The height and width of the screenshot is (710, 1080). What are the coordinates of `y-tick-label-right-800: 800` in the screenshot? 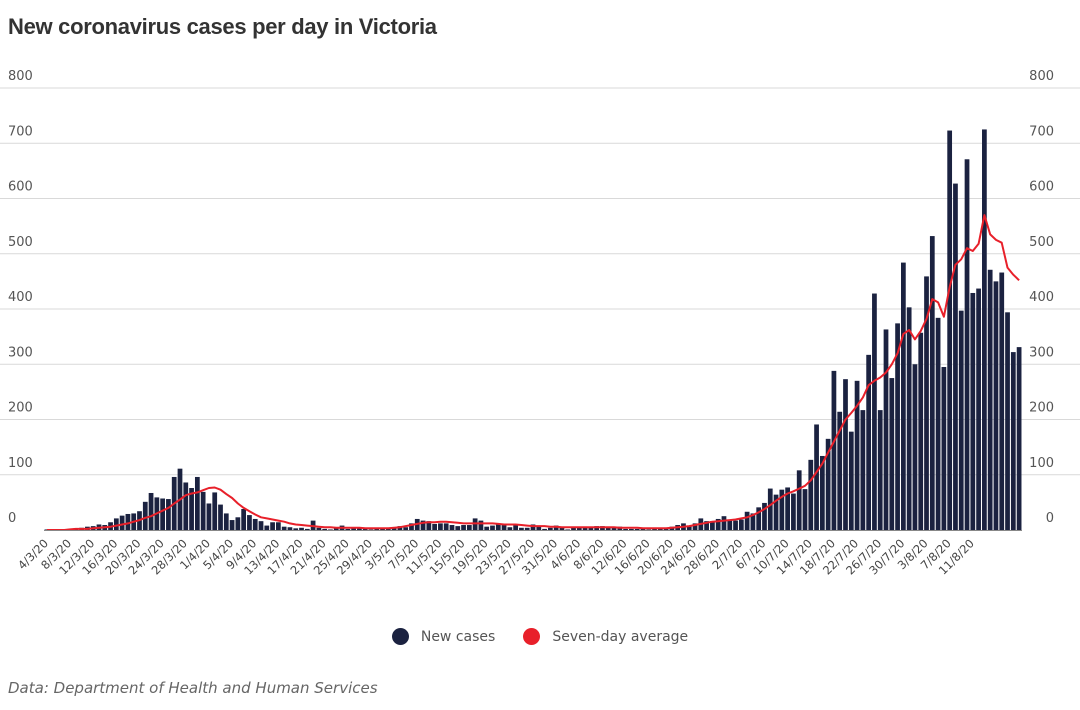 It's located at (1041, 76).